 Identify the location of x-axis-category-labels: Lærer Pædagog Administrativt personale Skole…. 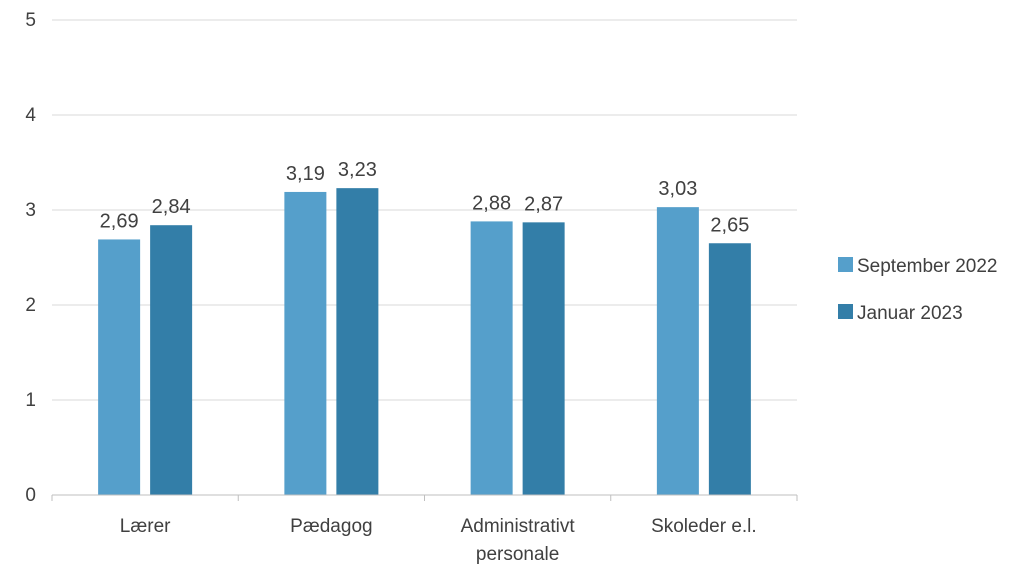
(438, 540).